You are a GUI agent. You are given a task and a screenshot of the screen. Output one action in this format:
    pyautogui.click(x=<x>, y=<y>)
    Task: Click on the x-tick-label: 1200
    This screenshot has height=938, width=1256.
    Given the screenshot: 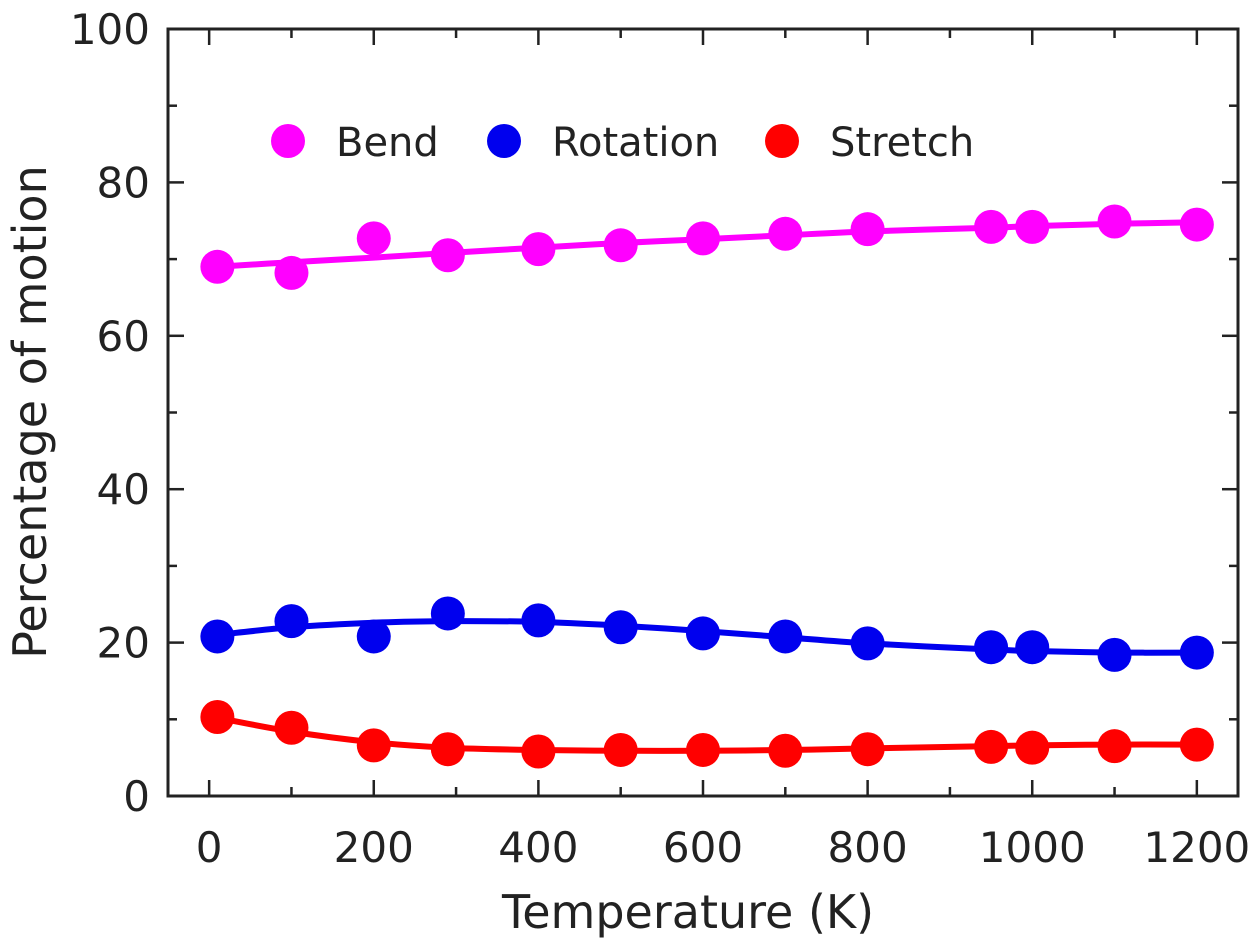 What is the action you would take?
    pyautogui.click(x=1196, y=847)
    